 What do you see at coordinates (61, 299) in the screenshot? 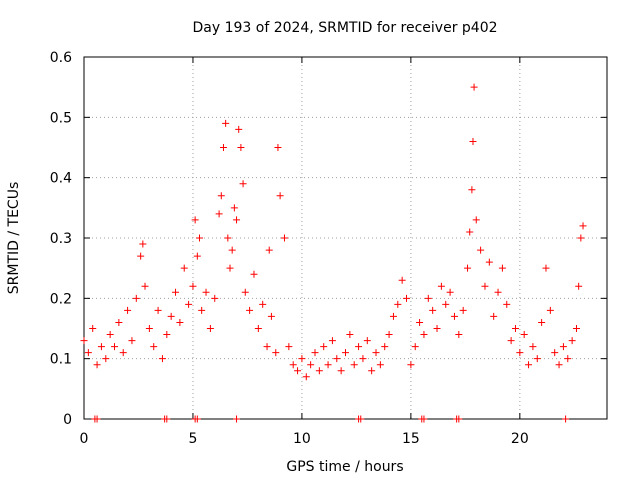
I see `y-tick-label: 0.2` at bounding box center [61, 299].